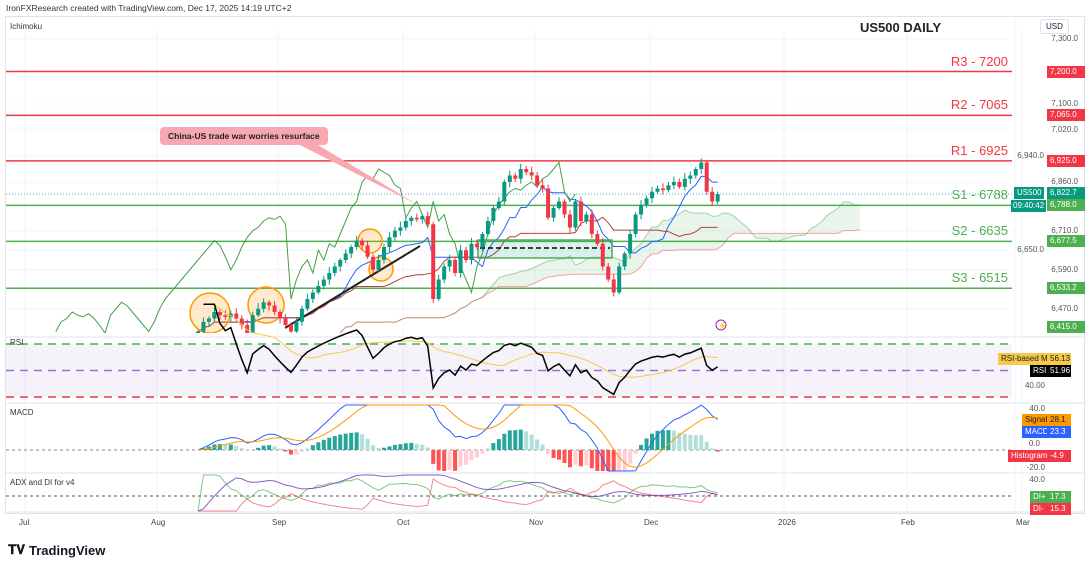 The height and width of the screenshot is (567, 1090). Describe the element at coordinates (1064, 308) in the screenshot. I see `price-tick: 6,470.0` at that location.